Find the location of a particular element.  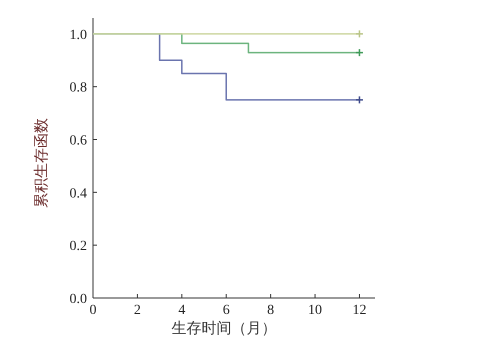

x-tick-label: 8 is located at coordinates (270, 310).